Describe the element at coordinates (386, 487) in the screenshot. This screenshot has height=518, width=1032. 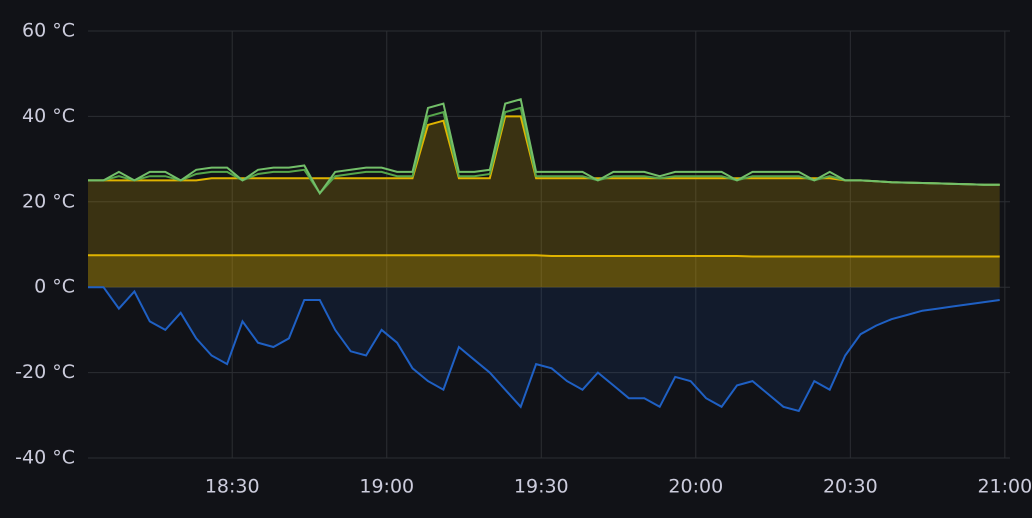
I see `x-tick-label: 19:00` at that location.